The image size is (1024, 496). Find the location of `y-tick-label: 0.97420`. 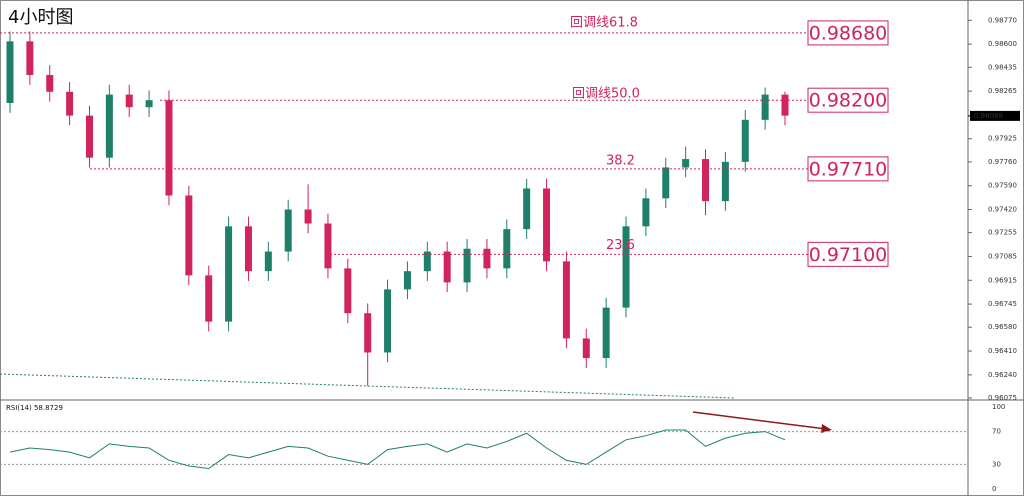

y-tick-label: 0.97420 is located at coordinates (1002, 210).